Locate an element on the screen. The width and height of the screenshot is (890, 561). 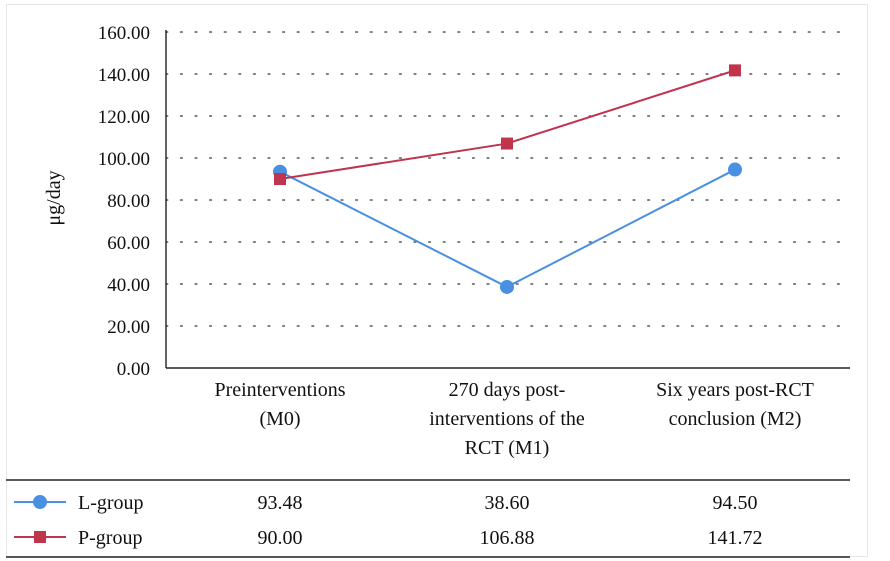
y-tick-label: 160.00 is located at coordinates (124, 33).